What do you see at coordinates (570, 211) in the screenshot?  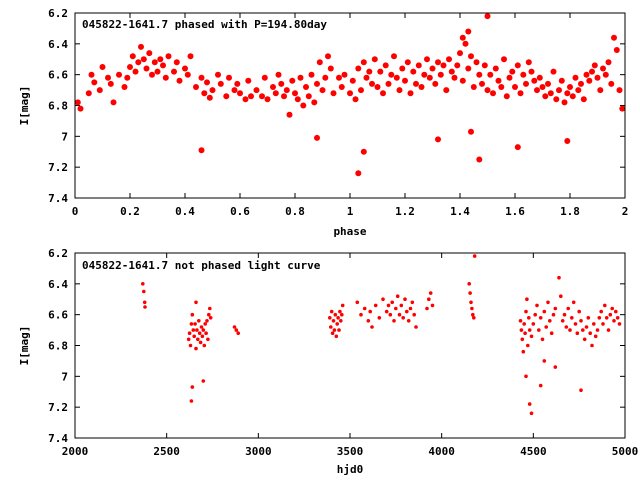 I see `phased-x-tick-label: 1.8` at bounding box center [570, 211].